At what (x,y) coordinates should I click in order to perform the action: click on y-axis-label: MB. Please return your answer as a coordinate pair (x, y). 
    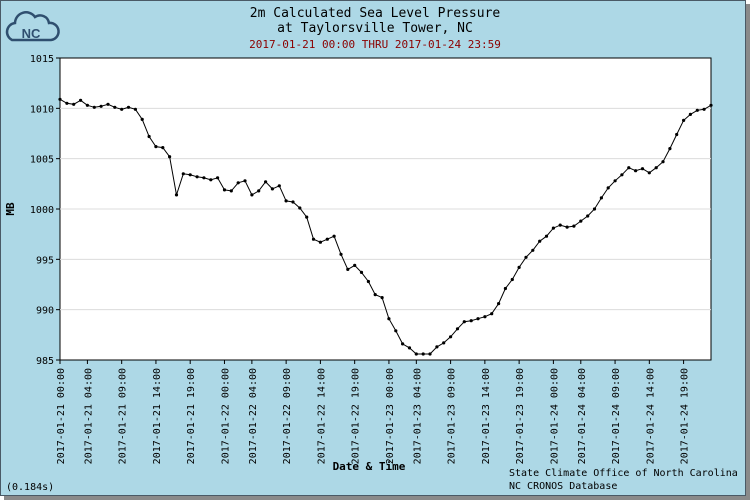
    Looking at the image, I should click on (10, 209).